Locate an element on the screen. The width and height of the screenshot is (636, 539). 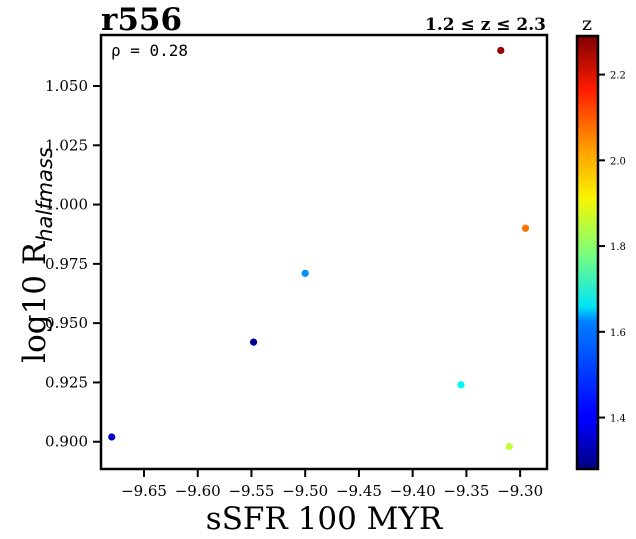
y-tick-label: 1.050 is located at coordinates (66, 86).